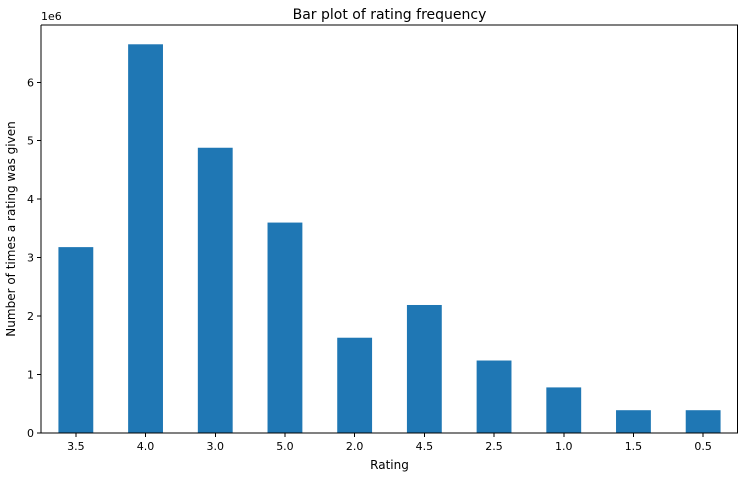  I want to click on bar-1.5, so click(633, 421).